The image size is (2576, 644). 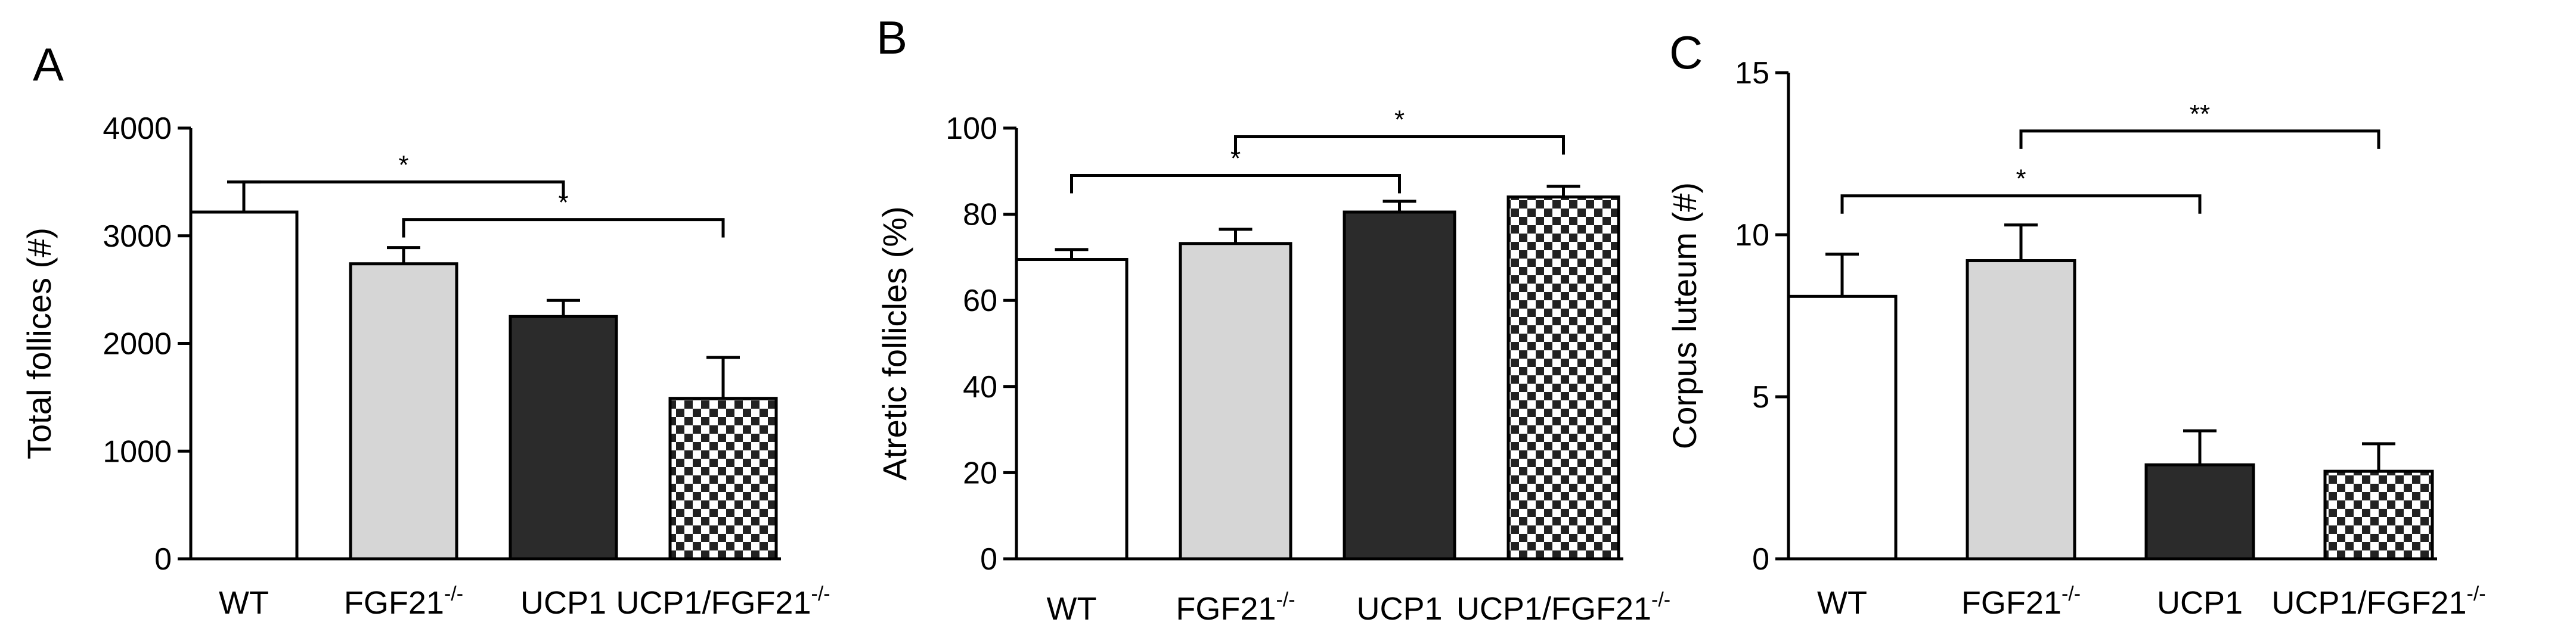 I want to click on y-tick-label: 40, so click(x=980, y=387).